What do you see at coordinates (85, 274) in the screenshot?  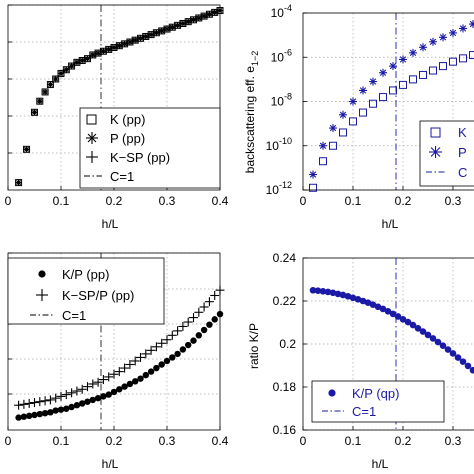 I see `legend-label-kp: K/P (pp)` at bounding box center [85, 274].